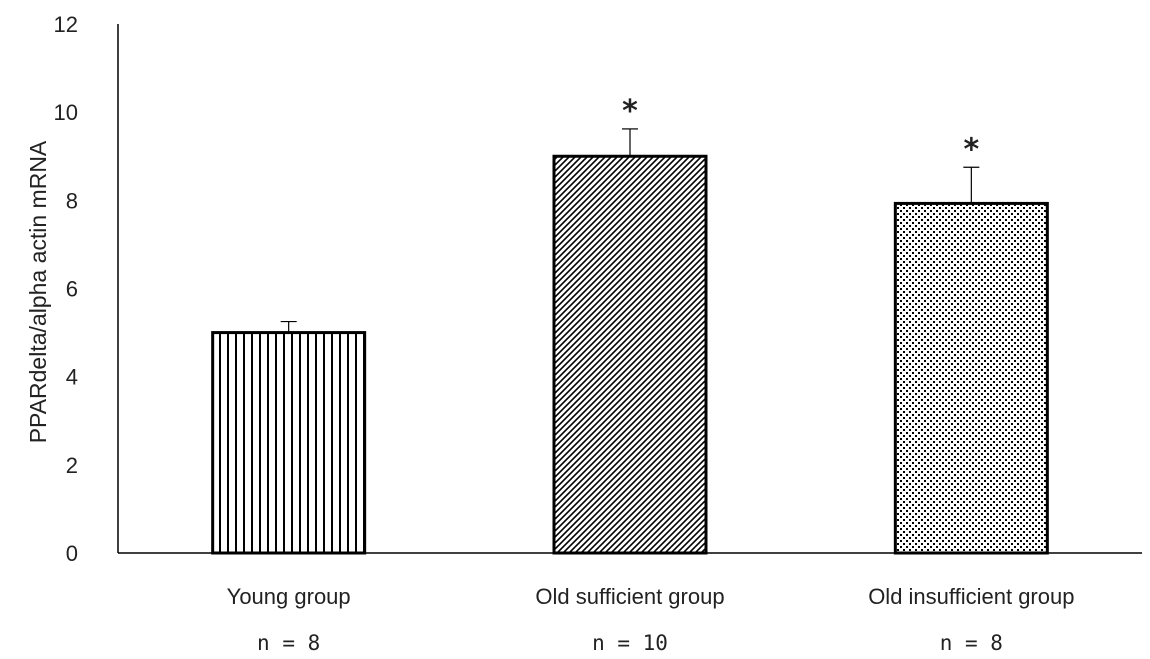  I want to click on y-axis: 0 2 4 6 8 10 12, so click(86, 289).